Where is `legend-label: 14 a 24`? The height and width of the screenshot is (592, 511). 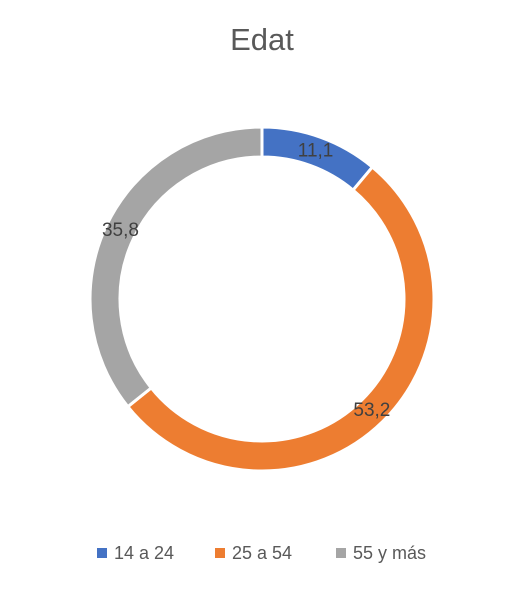 legend-label: 14 a 24 is located at coordinates (144, 553).